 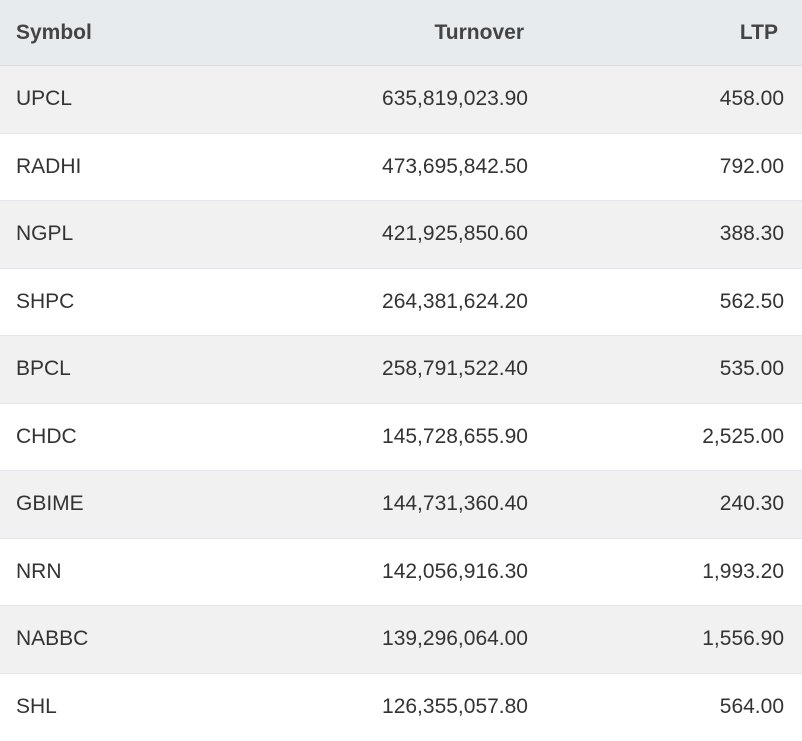 I want to click on ltp-cell: 2,525.00, so click(x=743, y=436).